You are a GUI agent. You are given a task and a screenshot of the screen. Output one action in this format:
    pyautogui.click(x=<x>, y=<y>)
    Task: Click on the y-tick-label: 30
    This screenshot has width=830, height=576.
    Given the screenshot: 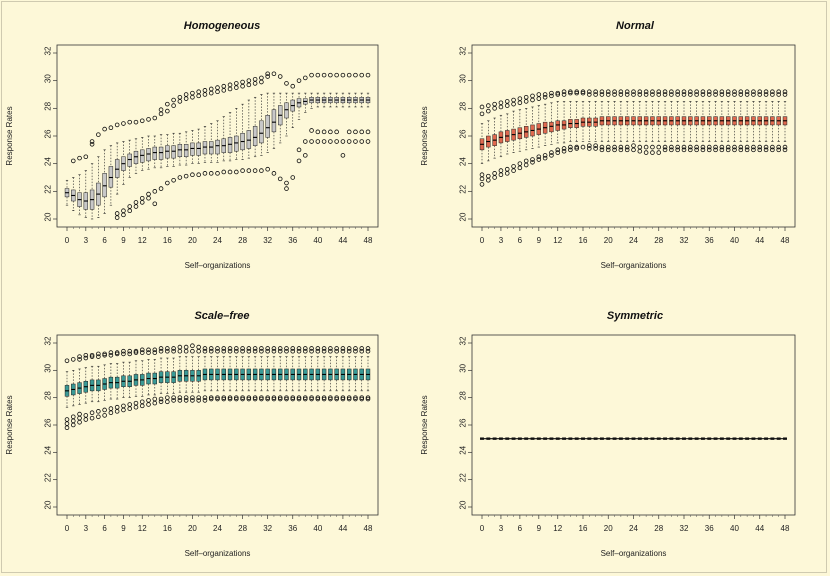 What is the action you would take?
    pyautogui.click(x=462, y=78)
    